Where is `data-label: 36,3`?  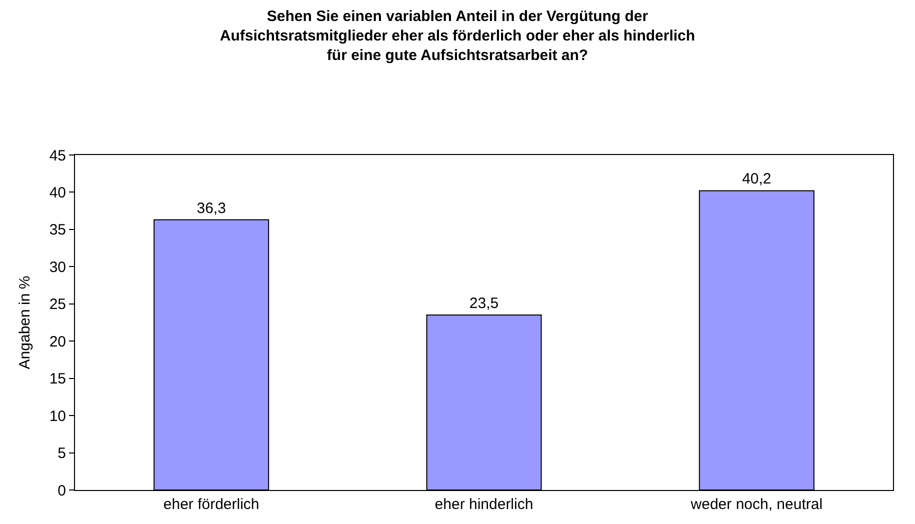 data-label: 36,3 is located at coordinates (211, 208).